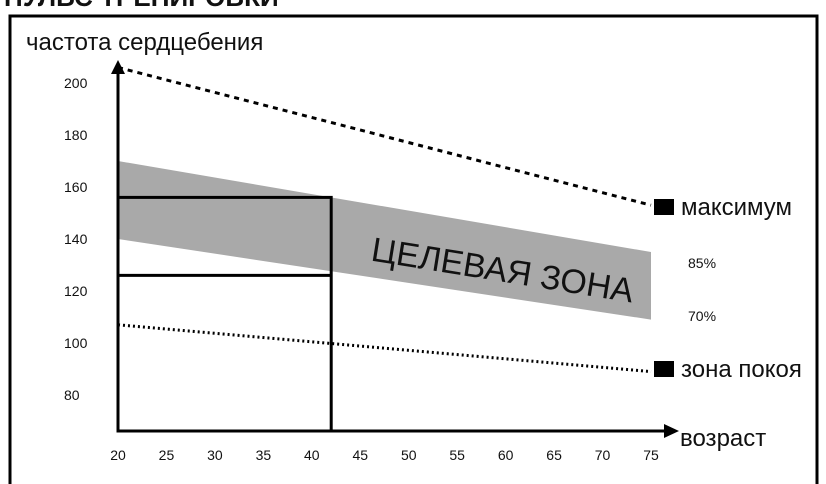 Image resolution: width=826 pixels, height=484 pixels. I want to click on y-tick-label: 100, so click(76, 343).